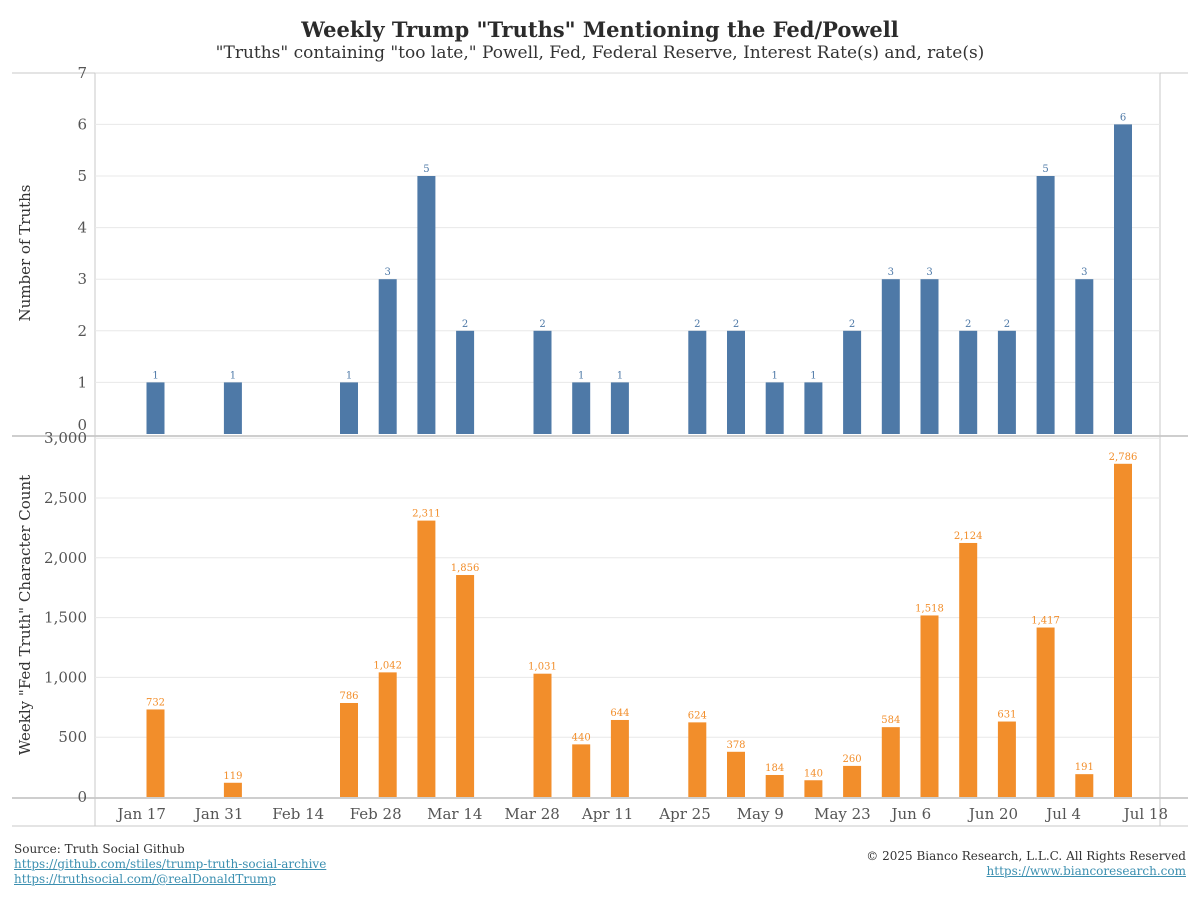  What do you see at coordinates (1123, 117) in the screenshot?
I see `data-label: 6` at bounding box center [1123, 117].